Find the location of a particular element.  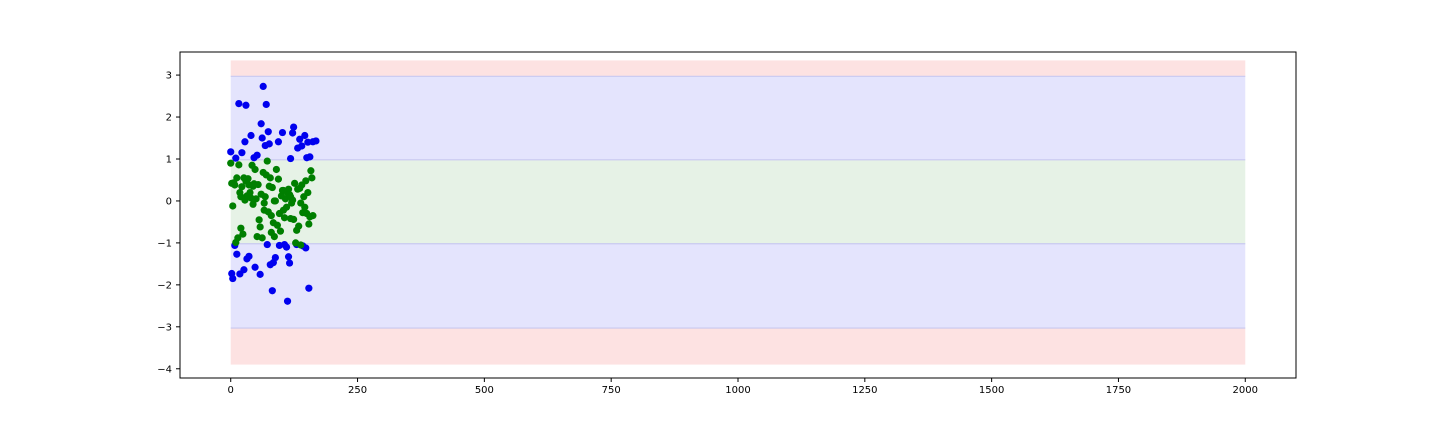

y-tick-label-2: −2 is located at coordinates (164, 285).